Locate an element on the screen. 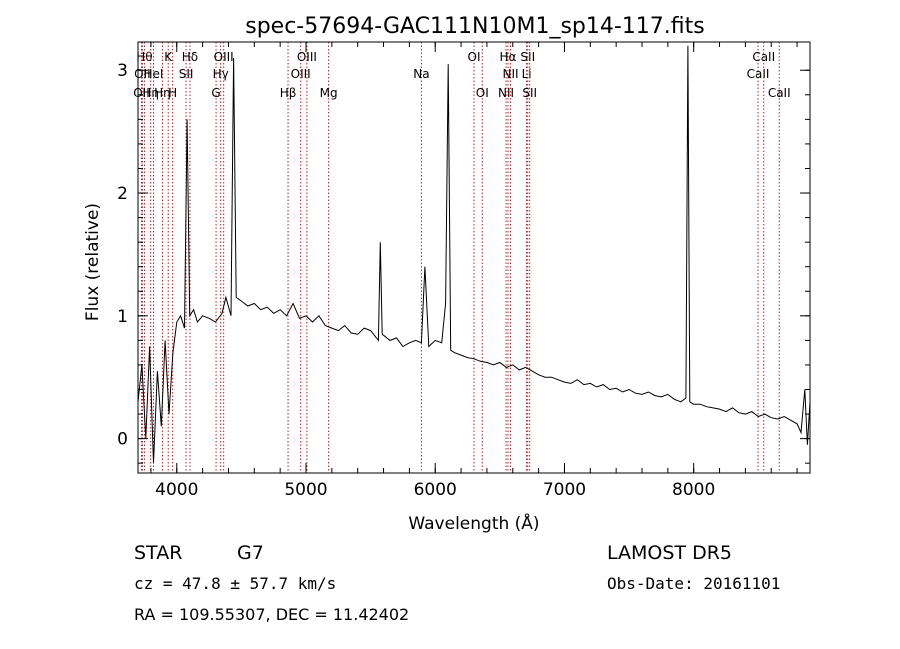 The height and width of the screenshot is (649, 900). marker-label-27: CaII is located at coordinates (763, 57).